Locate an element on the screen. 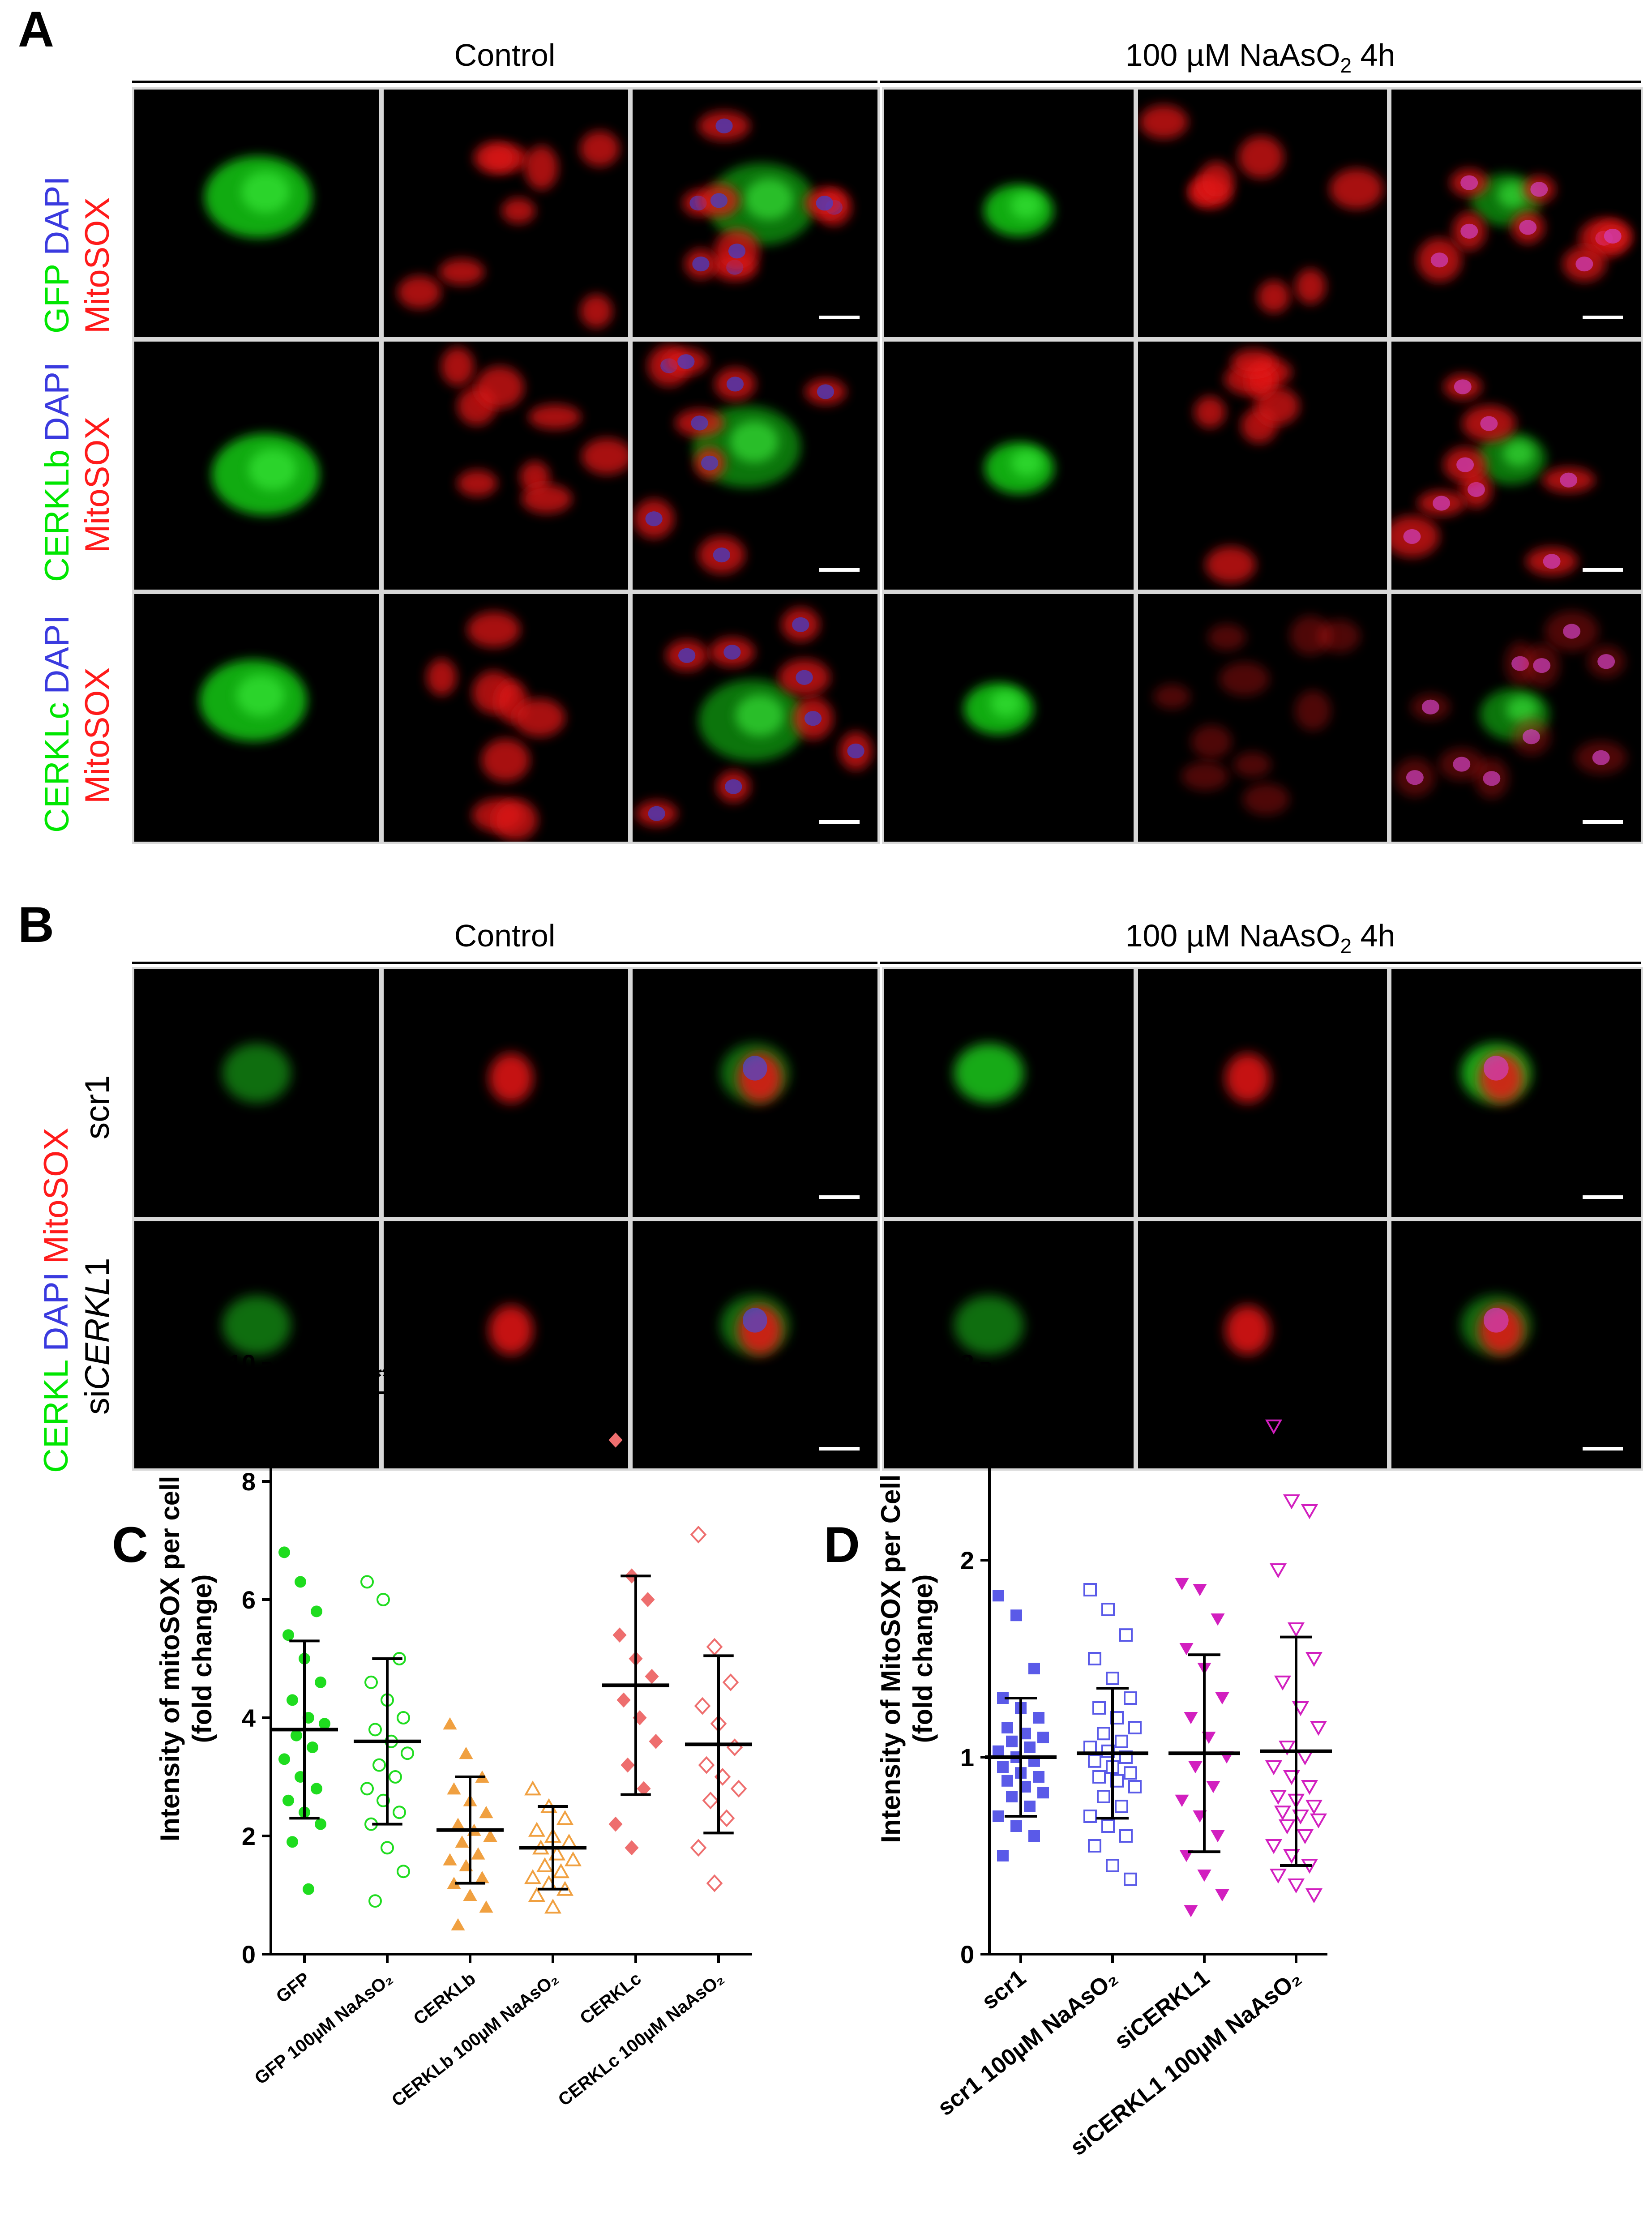  panel-b-rowlabel-stain: CERKLDAPIMitoSOX is located at coordinates (56, 1300).